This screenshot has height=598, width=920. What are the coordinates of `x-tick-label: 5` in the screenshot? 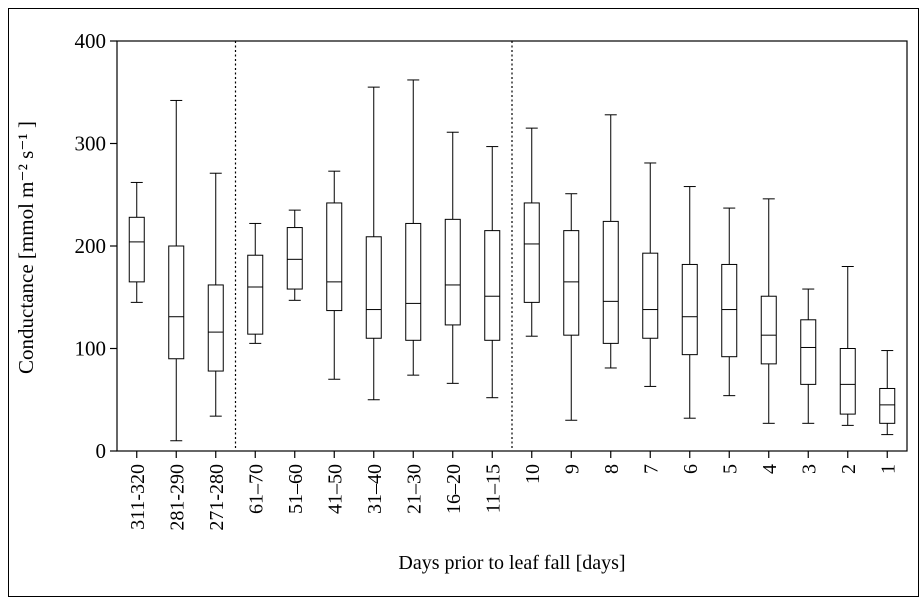 It's located at (730, 469).